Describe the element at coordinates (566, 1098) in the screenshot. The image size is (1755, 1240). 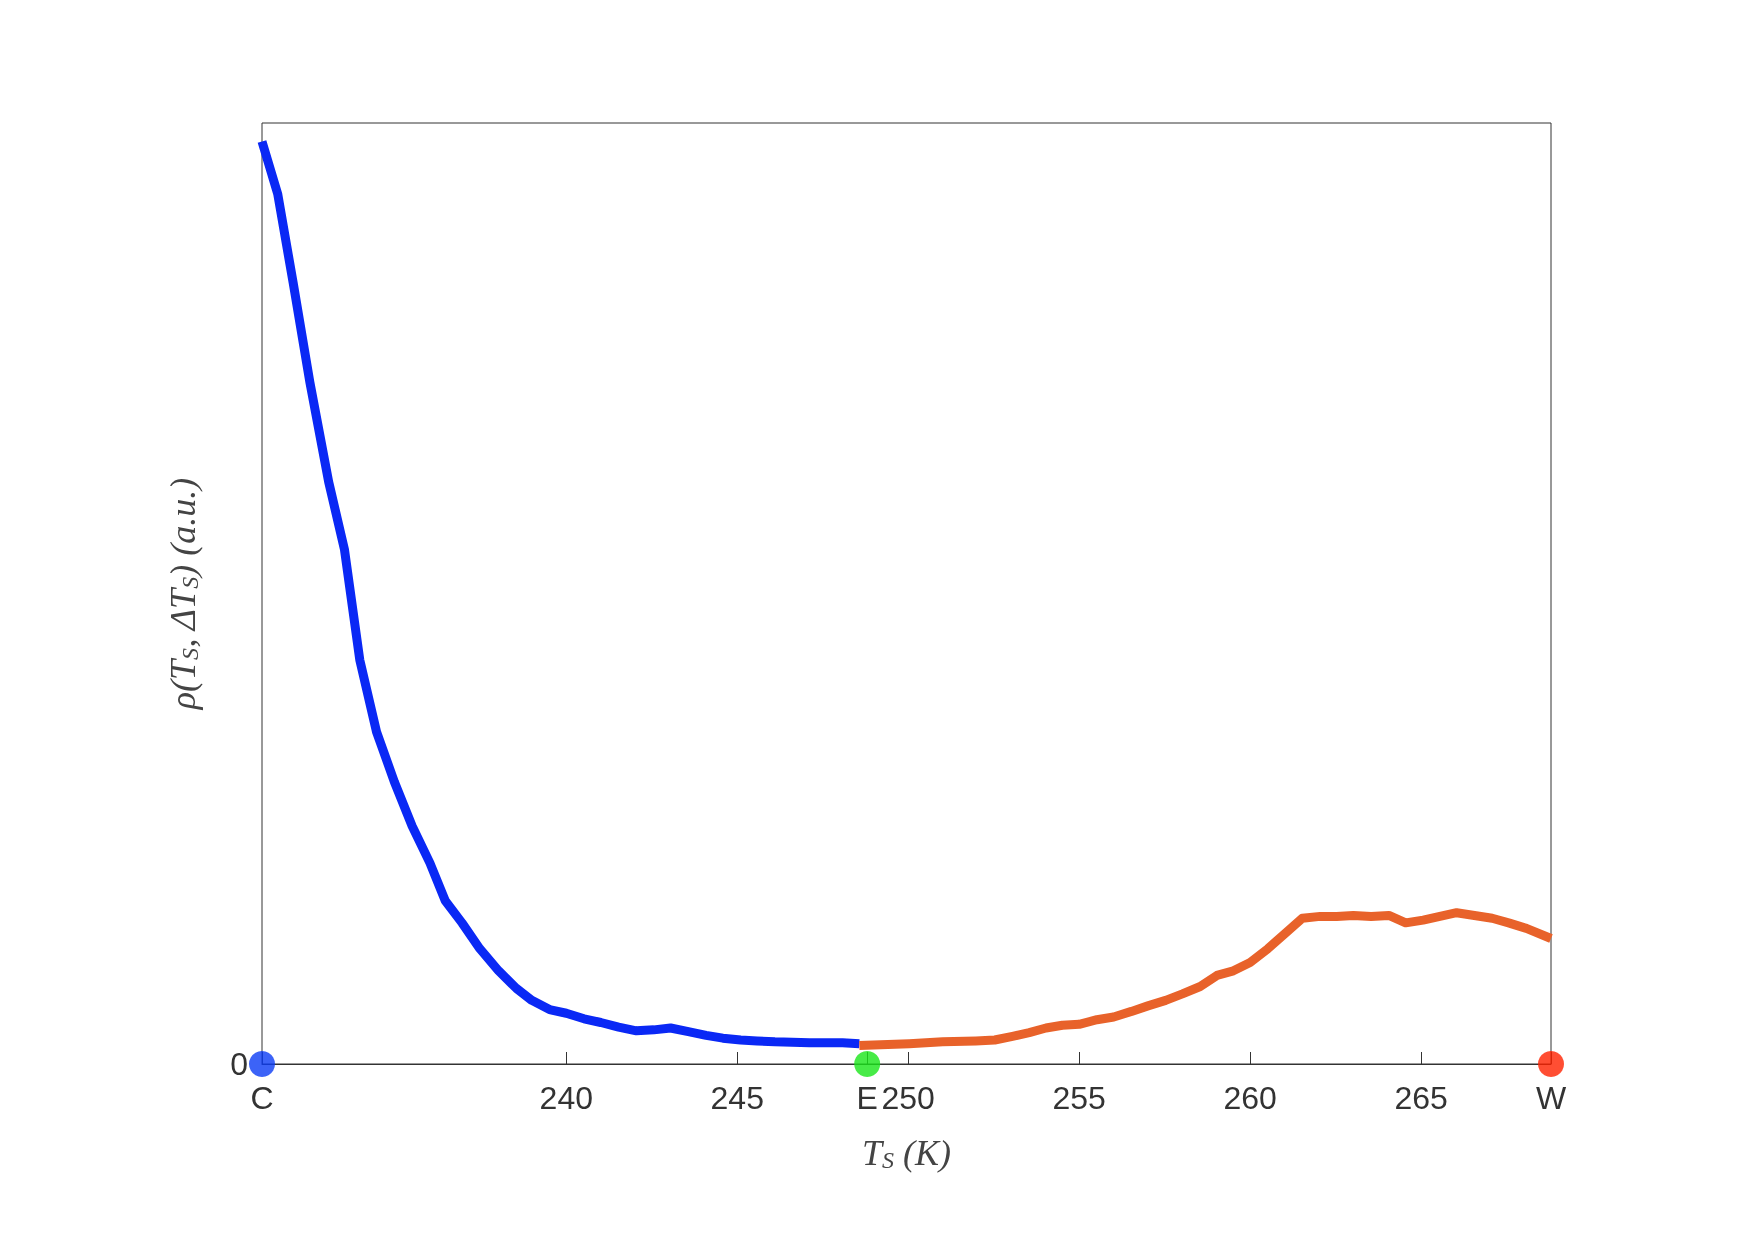
I see `x-tick-label: 240` at that location.